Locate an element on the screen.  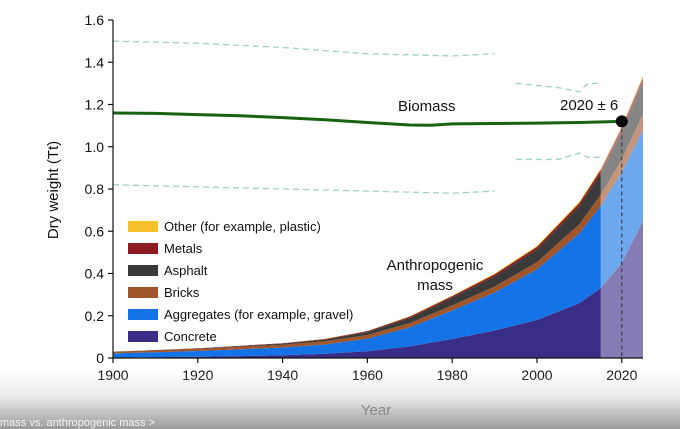
y-tick-label: 0 is located at coordinates (100, 358).